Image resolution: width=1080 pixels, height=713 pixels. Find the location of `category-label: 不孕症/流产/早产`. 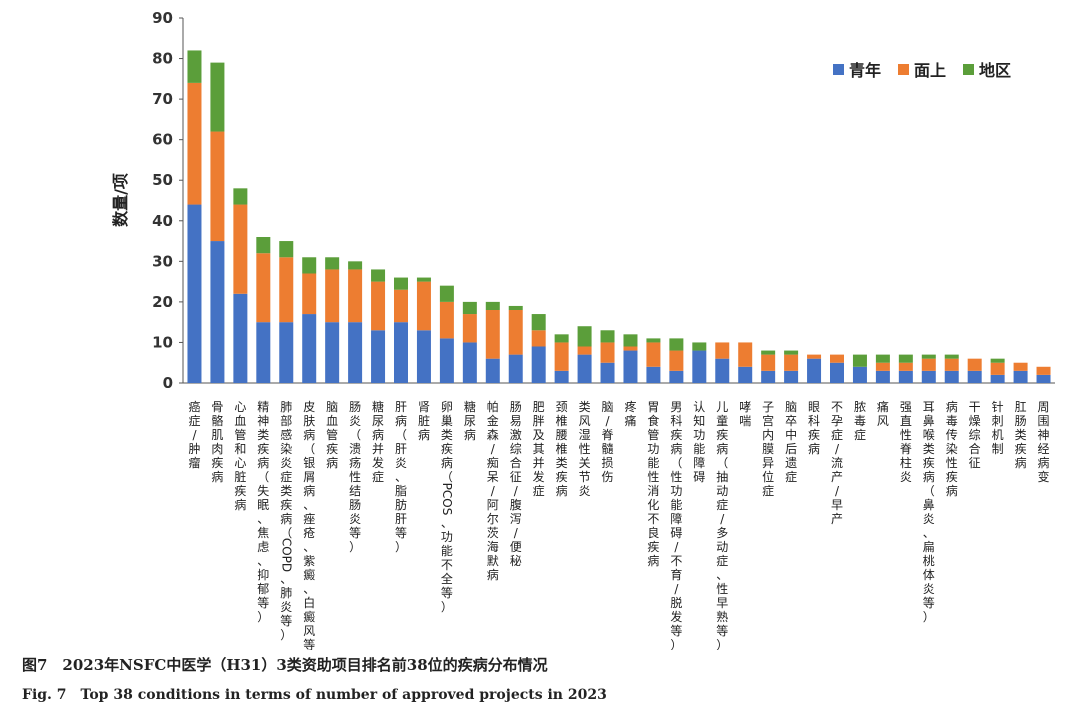

category-label: 不孕症/流产/早产 is located at coordinates (837, 463).